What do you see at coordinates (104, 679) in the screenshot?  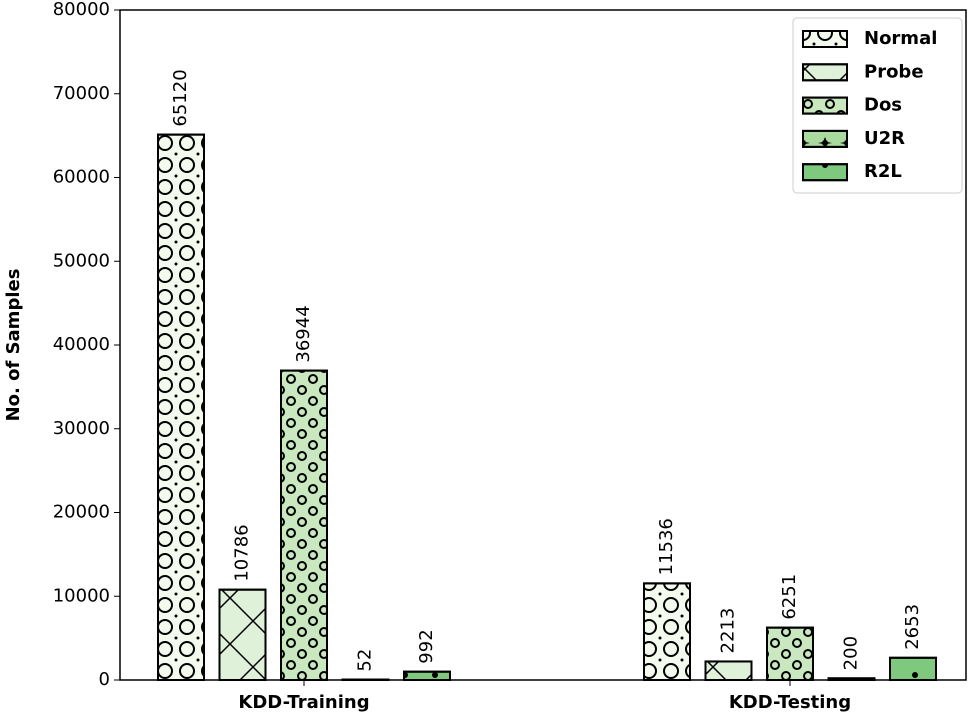 I see `y-tick-label: 0` at bounding box center [104, 679].